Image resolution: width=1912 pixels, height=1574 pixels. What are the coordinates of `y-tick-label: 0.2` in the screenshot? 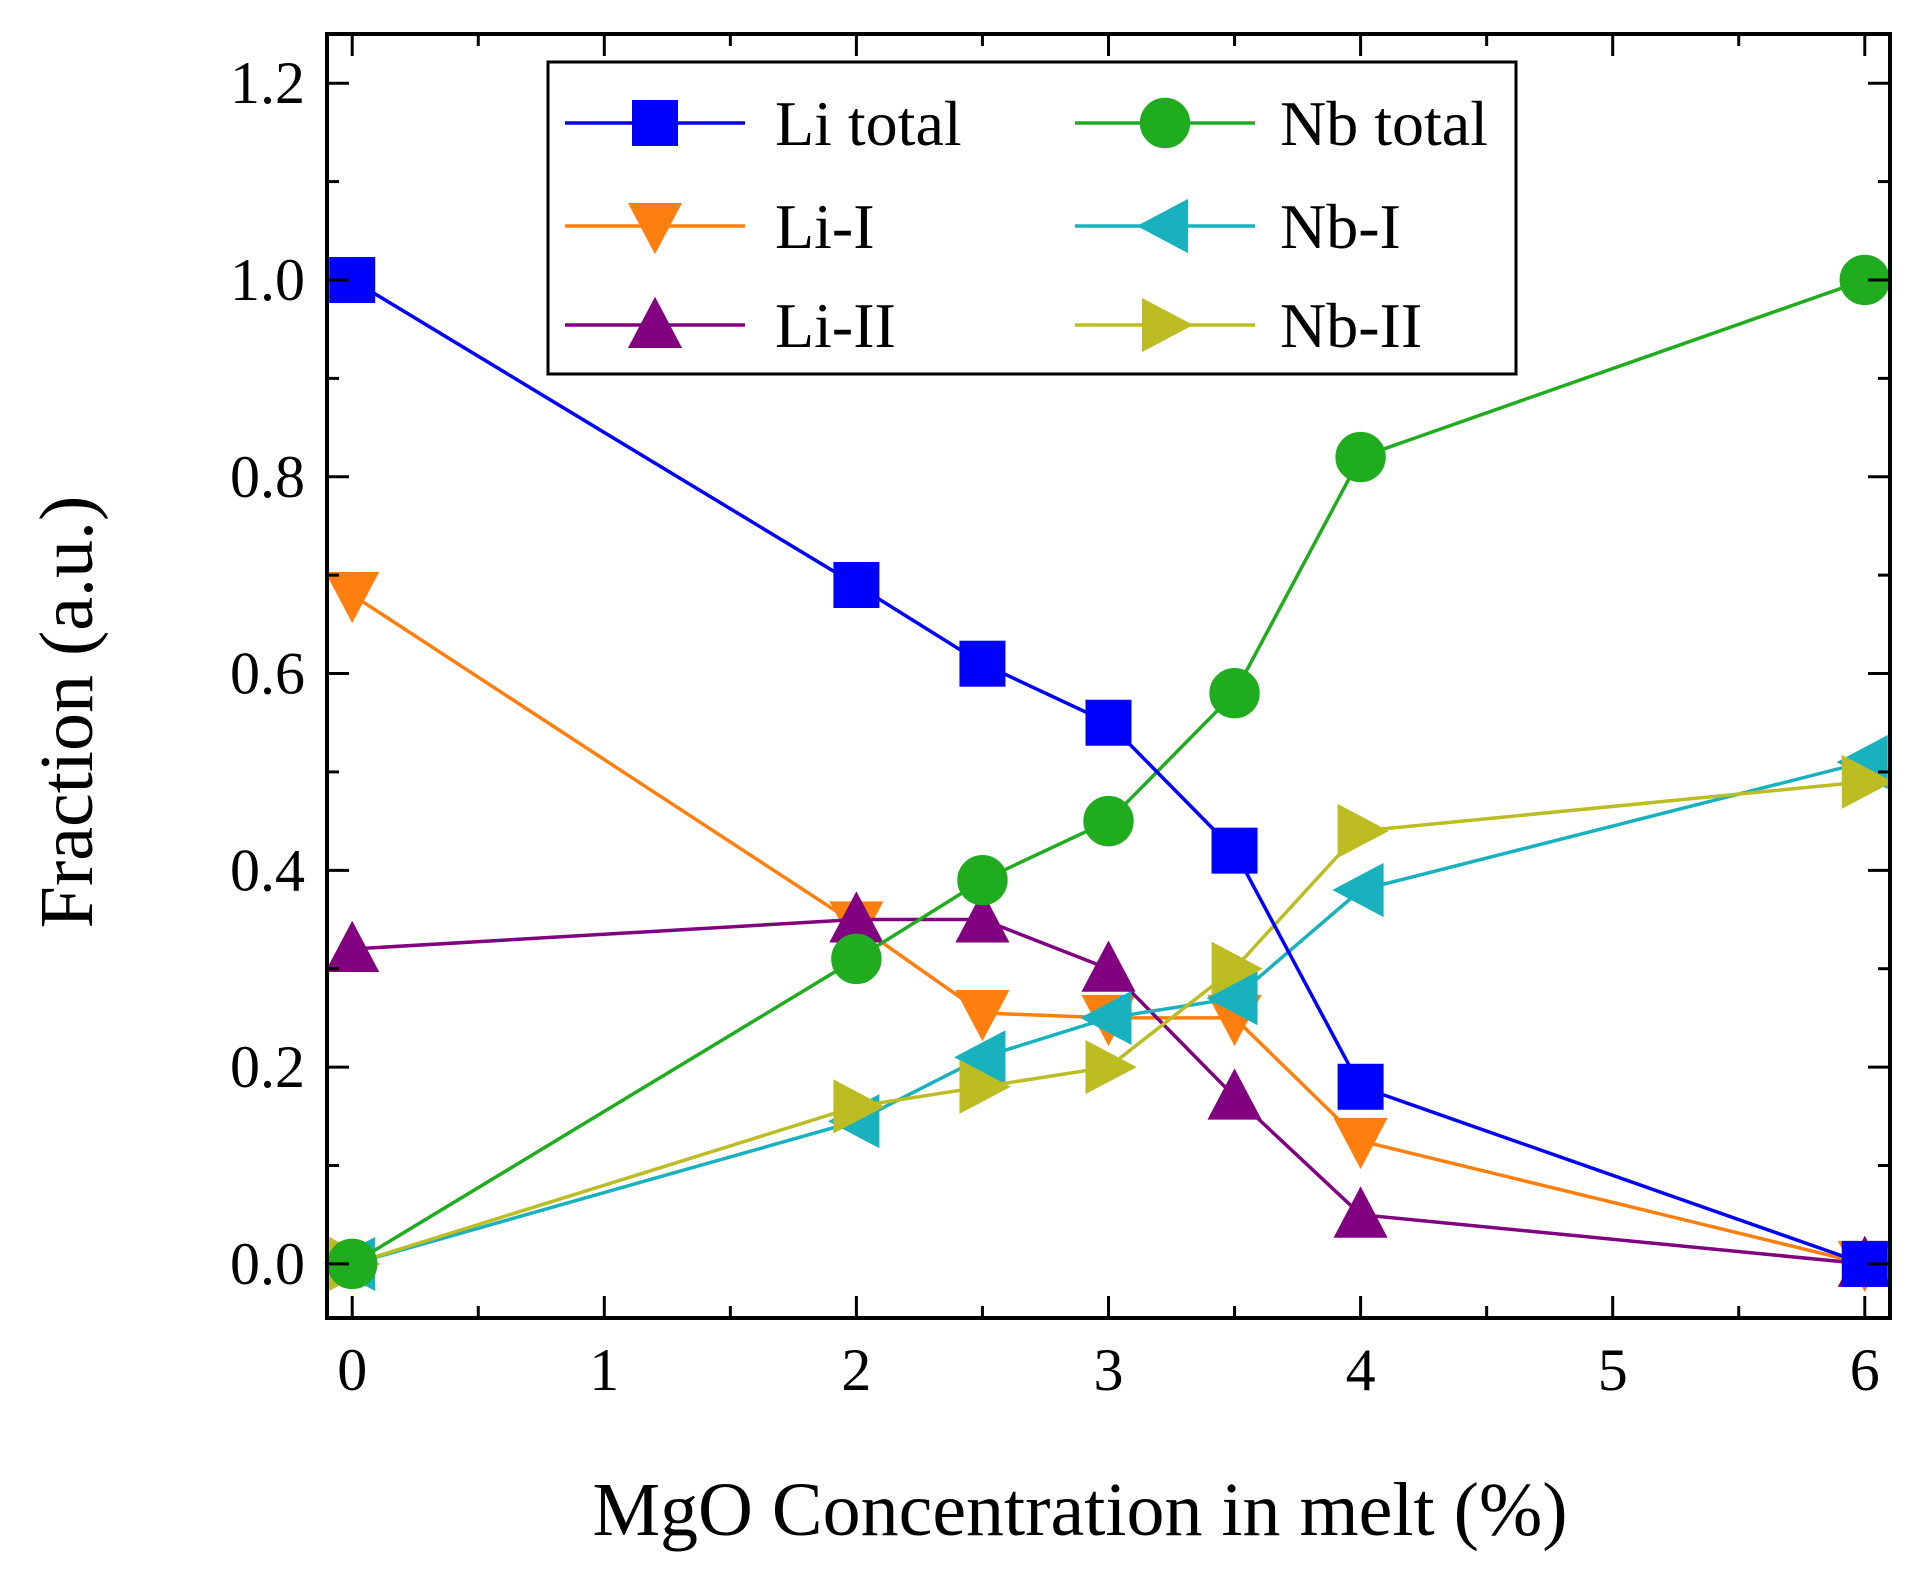 It's located at (267, 1067).